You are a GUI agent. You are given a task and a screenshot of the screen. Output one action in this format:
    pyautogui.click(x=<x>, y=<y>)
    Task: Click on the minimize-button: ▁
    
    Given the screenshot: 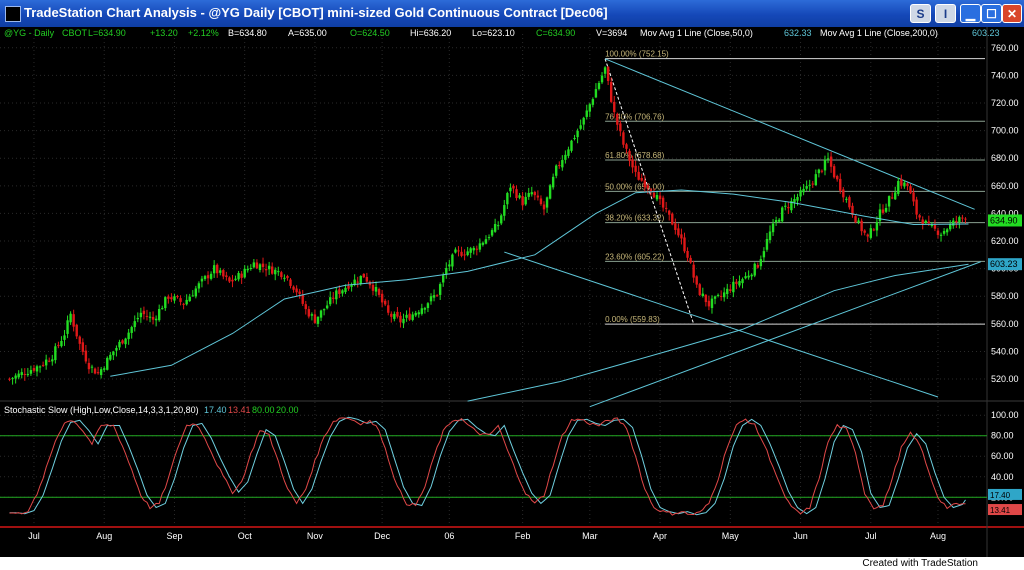 What is the action you would take?
    pyautogui.click(x=970, y=13)
    